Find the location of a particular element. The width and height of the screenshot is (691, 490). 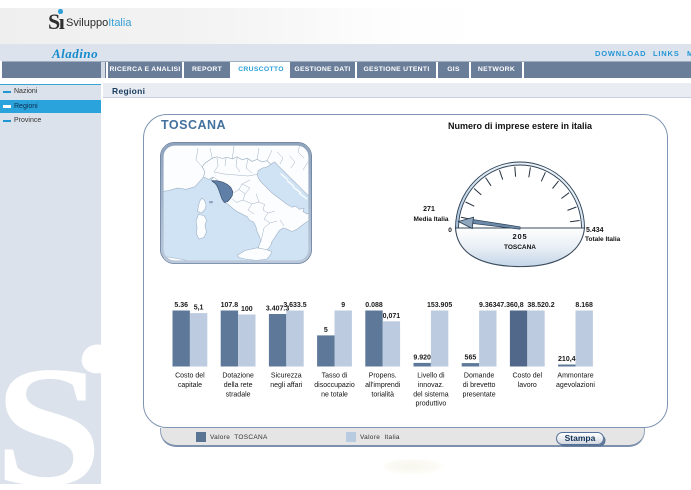

svg-text: Dotazione is located at coordinates (238, 376).